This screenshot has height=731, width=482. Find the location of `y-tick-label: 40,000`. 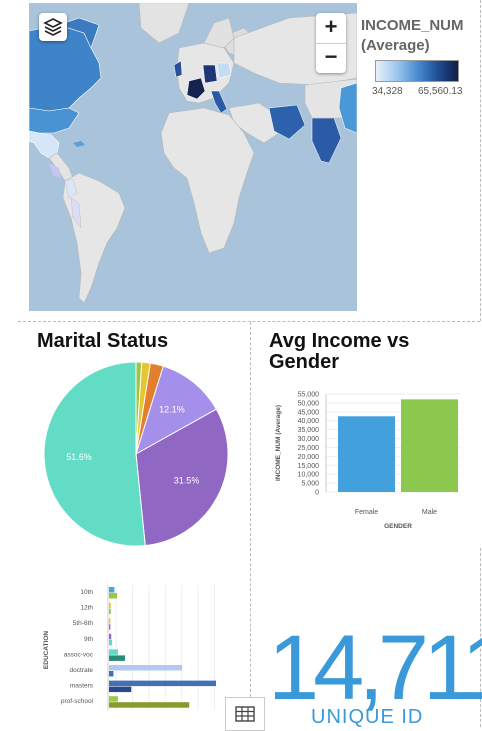

y-tick-label: 40,000 is located at coordinates (309, 421).